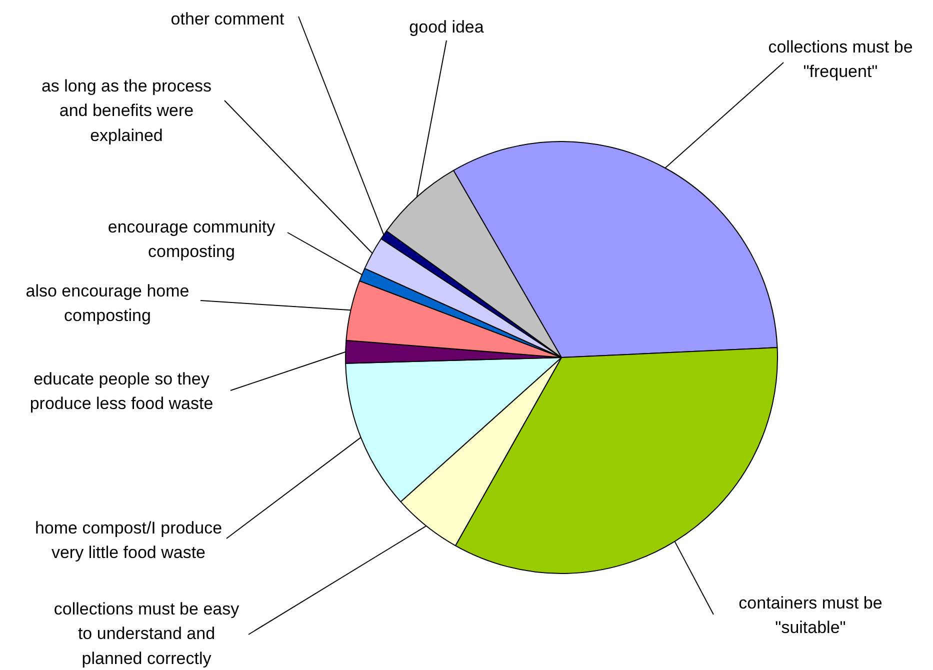 This screenshot has width=933, height=670. Describe the element at coordinates (122, 392) in the screenshot. I see `slice-label: educate people so they produce less food waste` at that location.